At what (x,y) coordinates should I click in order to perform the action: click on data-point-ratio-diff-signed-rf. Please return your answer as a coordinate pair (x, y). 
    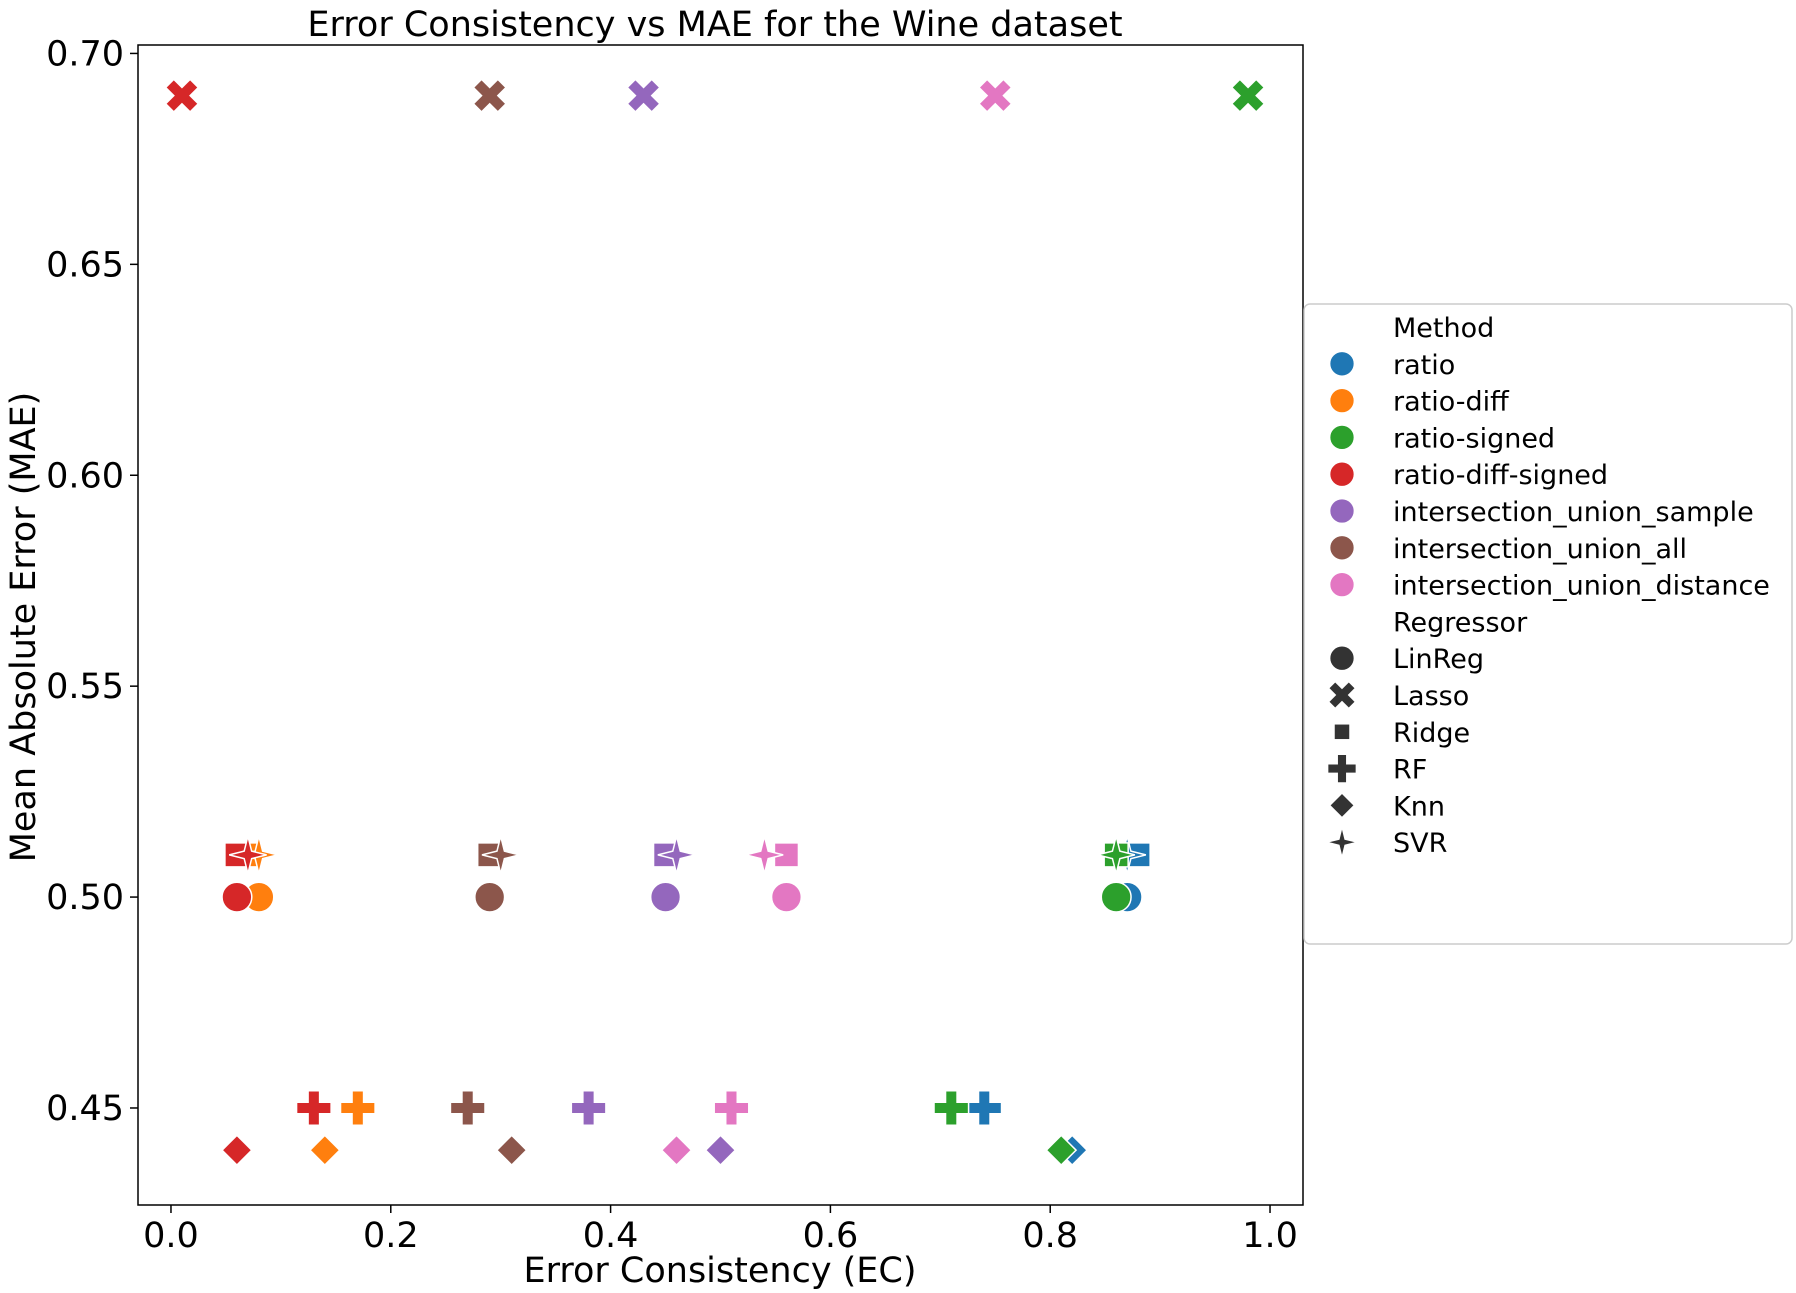
    Looking at the image, I should click on (313, 1108).